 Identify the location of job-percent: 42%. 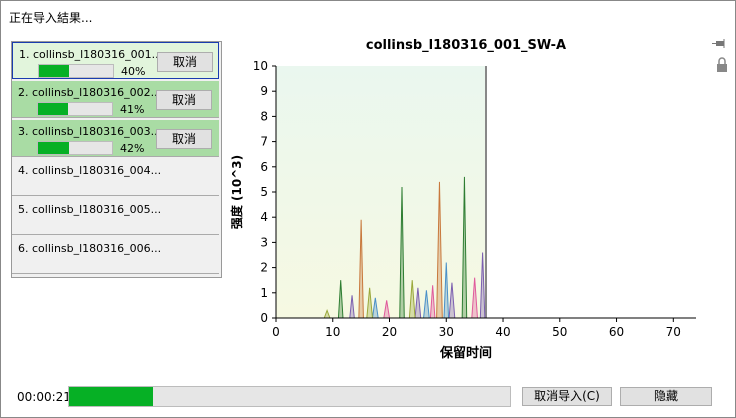
(132, 148).